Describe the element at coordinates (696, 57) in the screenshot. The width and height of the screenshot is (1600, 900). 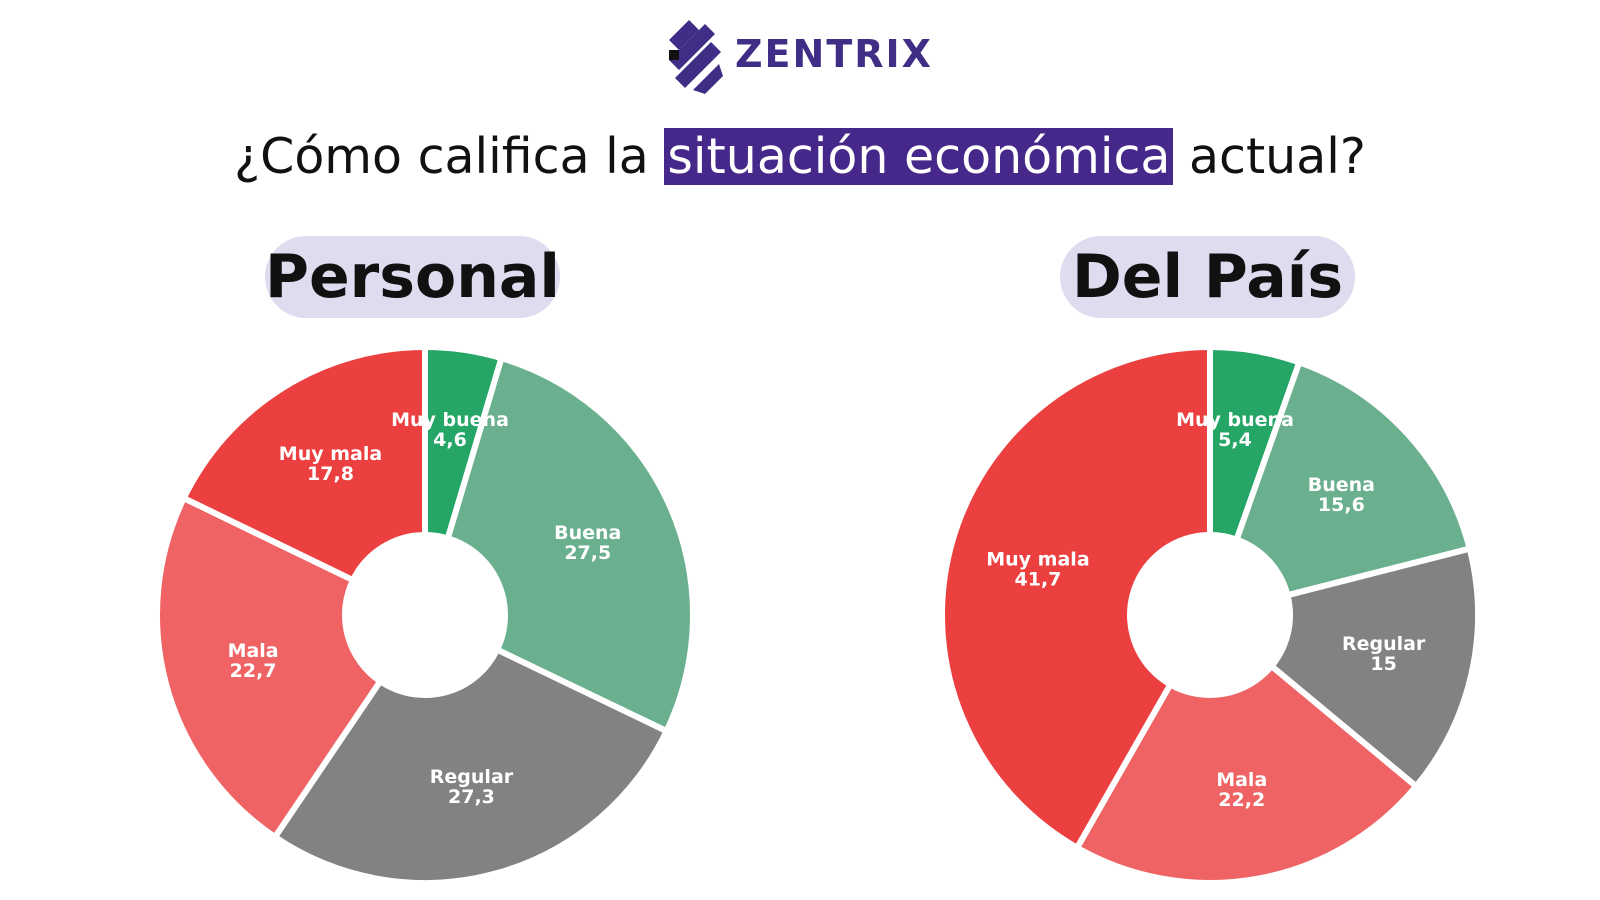
I see `zentrix-logo-icon` at that location.